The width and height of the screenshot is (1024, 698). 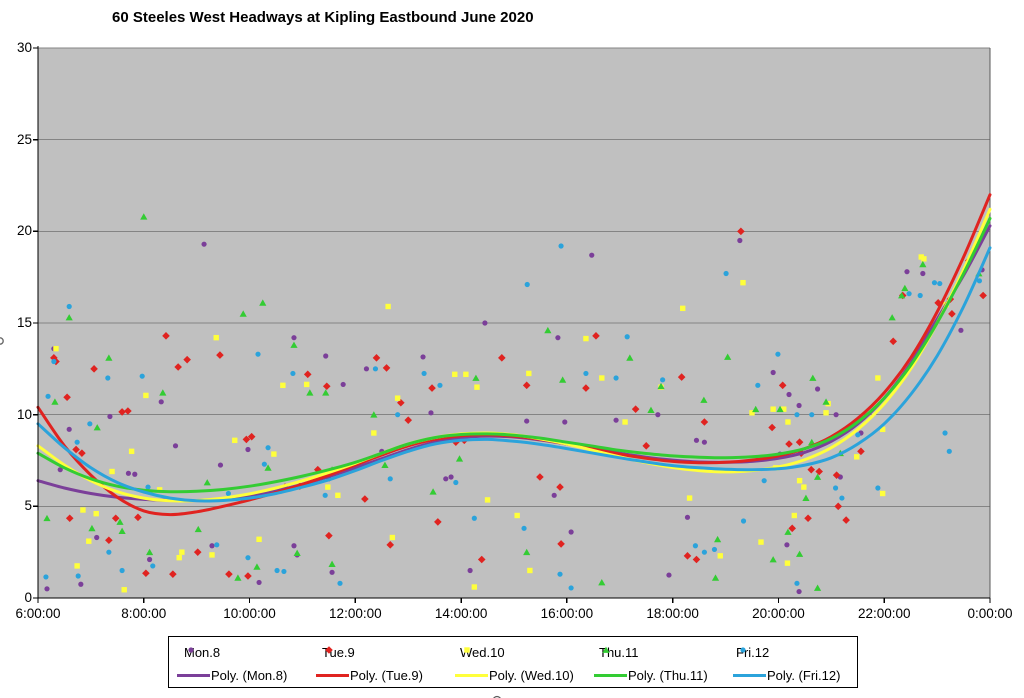 What do you see at coordinates (249, 675) in the screenshot?
I see `legend-label-poly-mon8: Poly. (Mon.8)` at bounding box center [249, 675].